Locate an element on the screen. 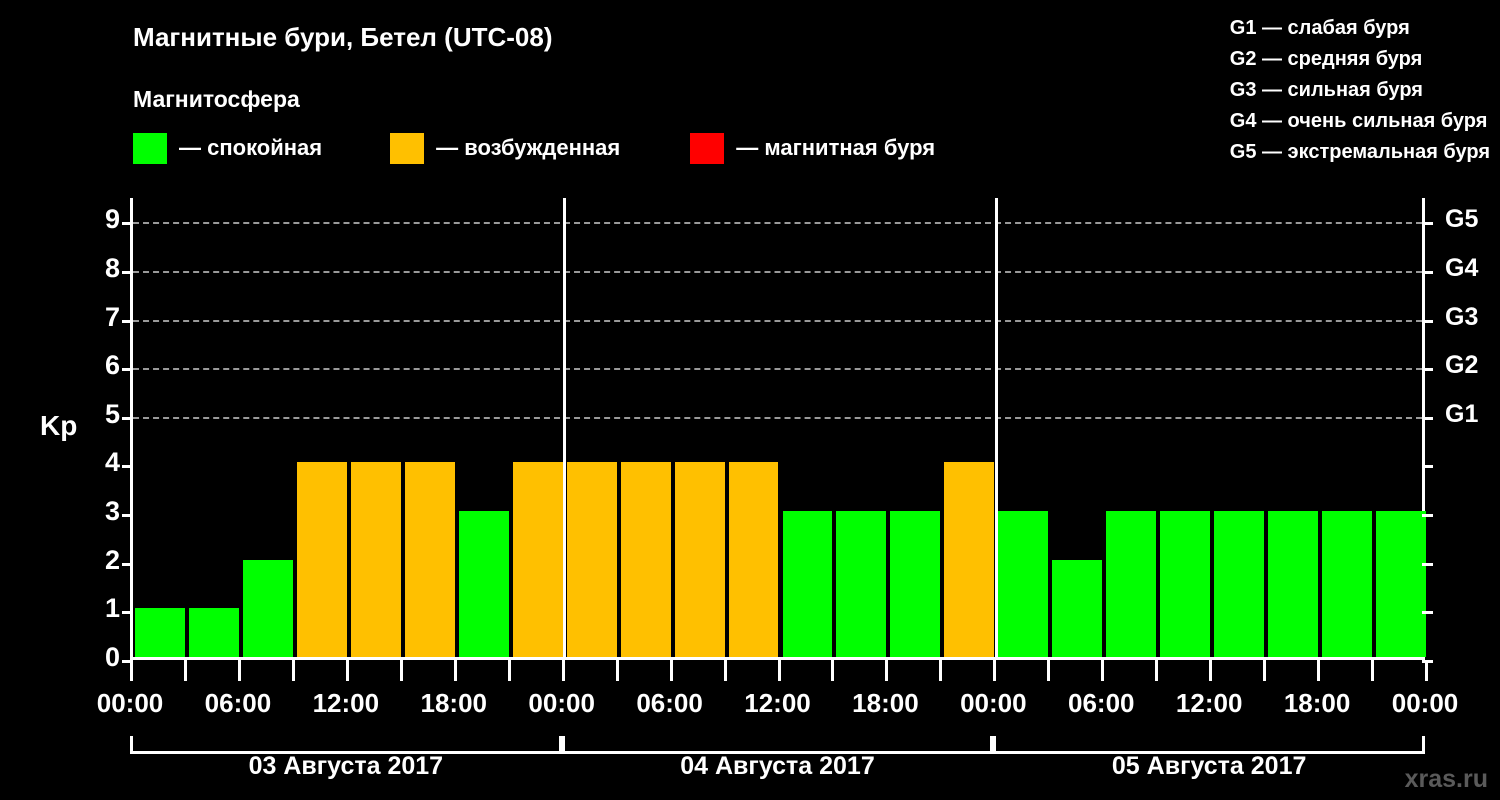  x-axis-label-12: 00:00 is located at coordinates (1425, 703).